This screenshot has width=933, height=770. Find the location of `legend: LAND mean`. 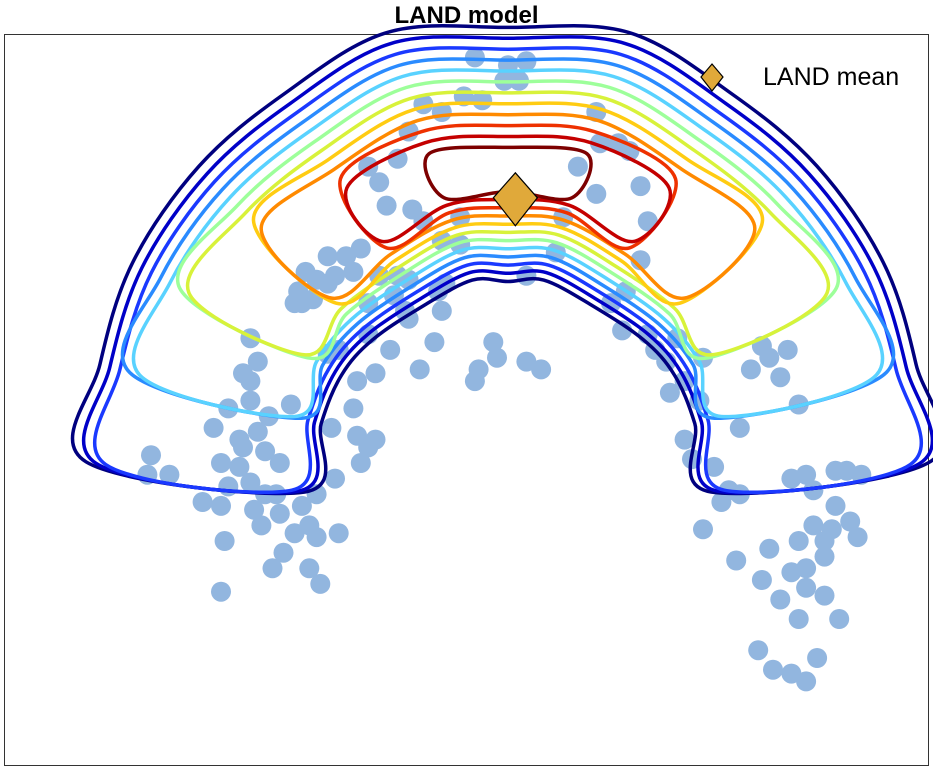

legend: LAND mean is located at coordinates (799, 77).